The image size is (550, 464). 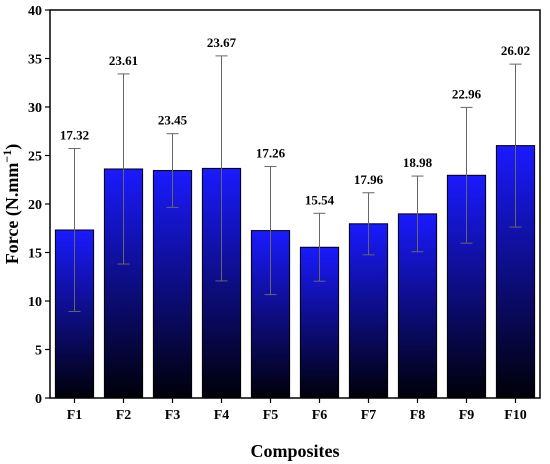 I want to click on y-tick-label-35: 35, so click(x=35, y=60).